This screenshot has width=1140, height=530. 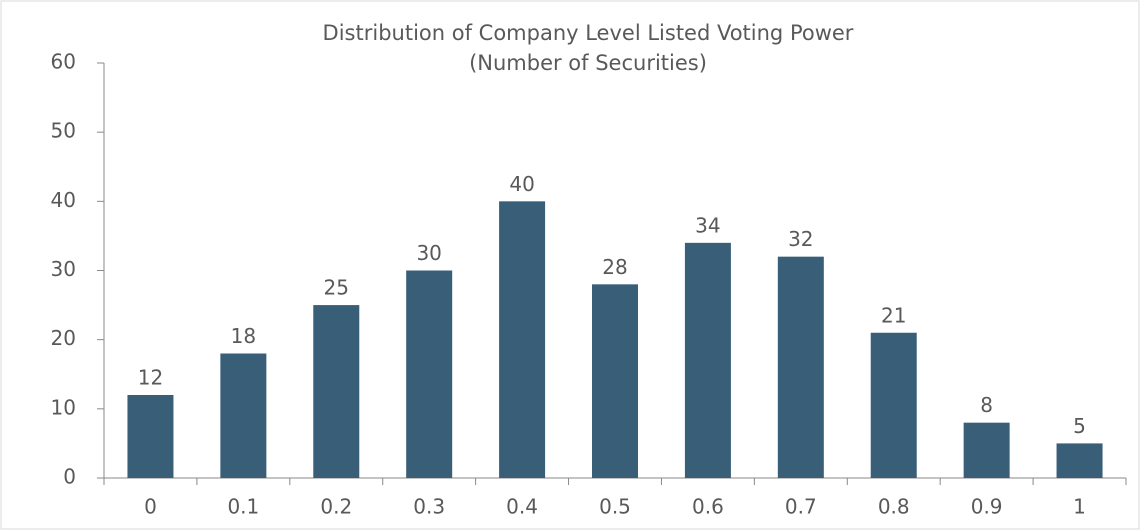 I want to click on x-tick-label: 0.2, so click(x=336, y=507).